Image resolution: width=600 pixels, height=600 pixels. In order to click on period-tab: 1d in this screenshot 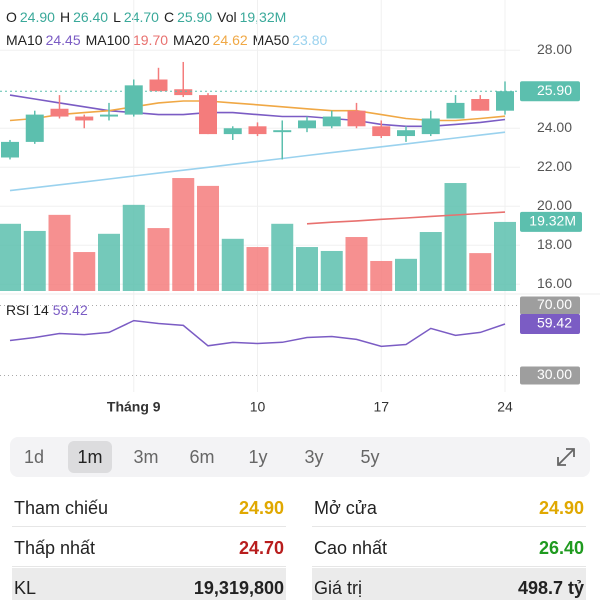, I will do `click(34, 457)`.